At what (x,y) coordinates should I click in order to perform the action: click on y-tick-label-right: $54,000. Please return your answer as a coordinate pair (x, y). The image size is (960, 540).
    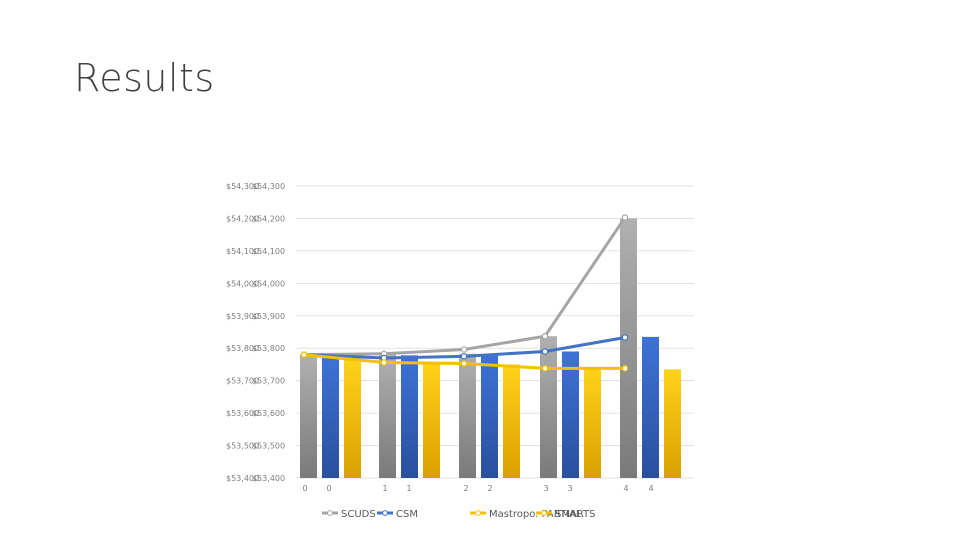
    Looking at the image, I should click on (268, 283).